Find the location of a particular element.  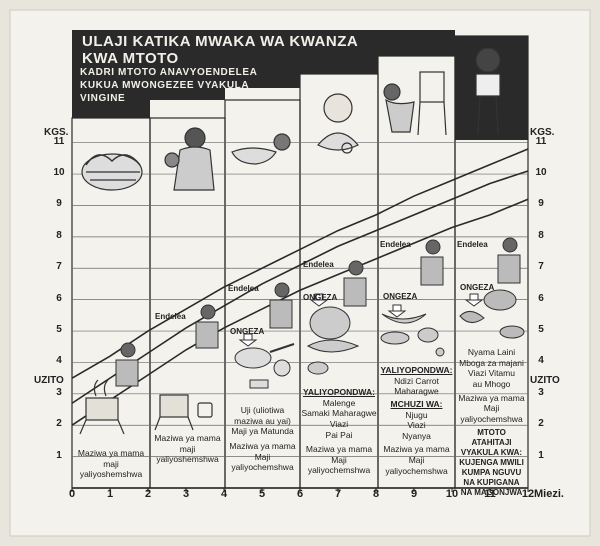

baby-basket-illustration is located at coordinates (112, 172).